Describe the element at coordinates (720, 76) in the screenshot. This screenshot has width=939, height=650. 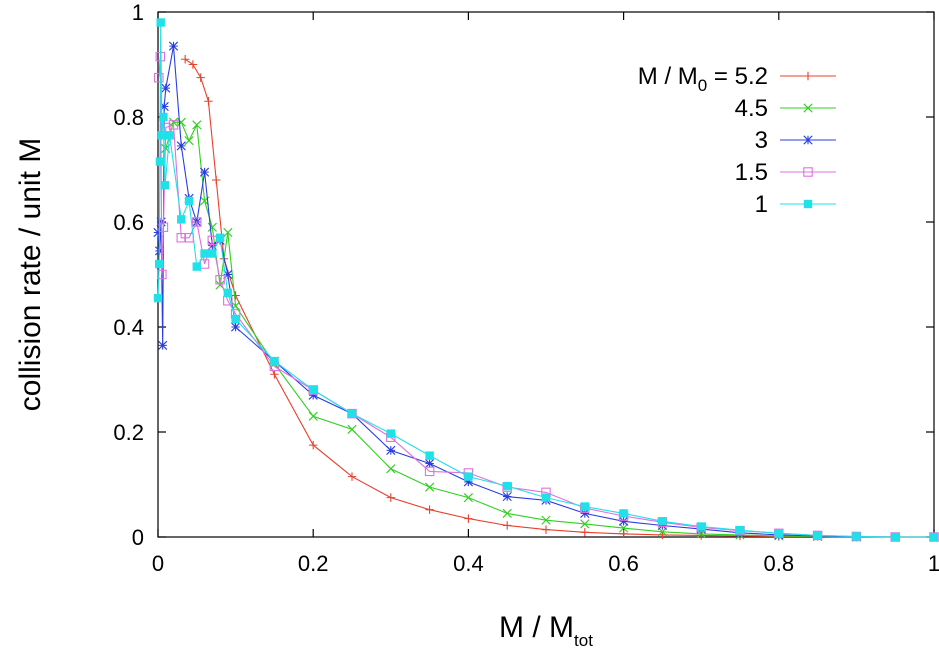
I see `legend-prefix-suffix: =` at that location.